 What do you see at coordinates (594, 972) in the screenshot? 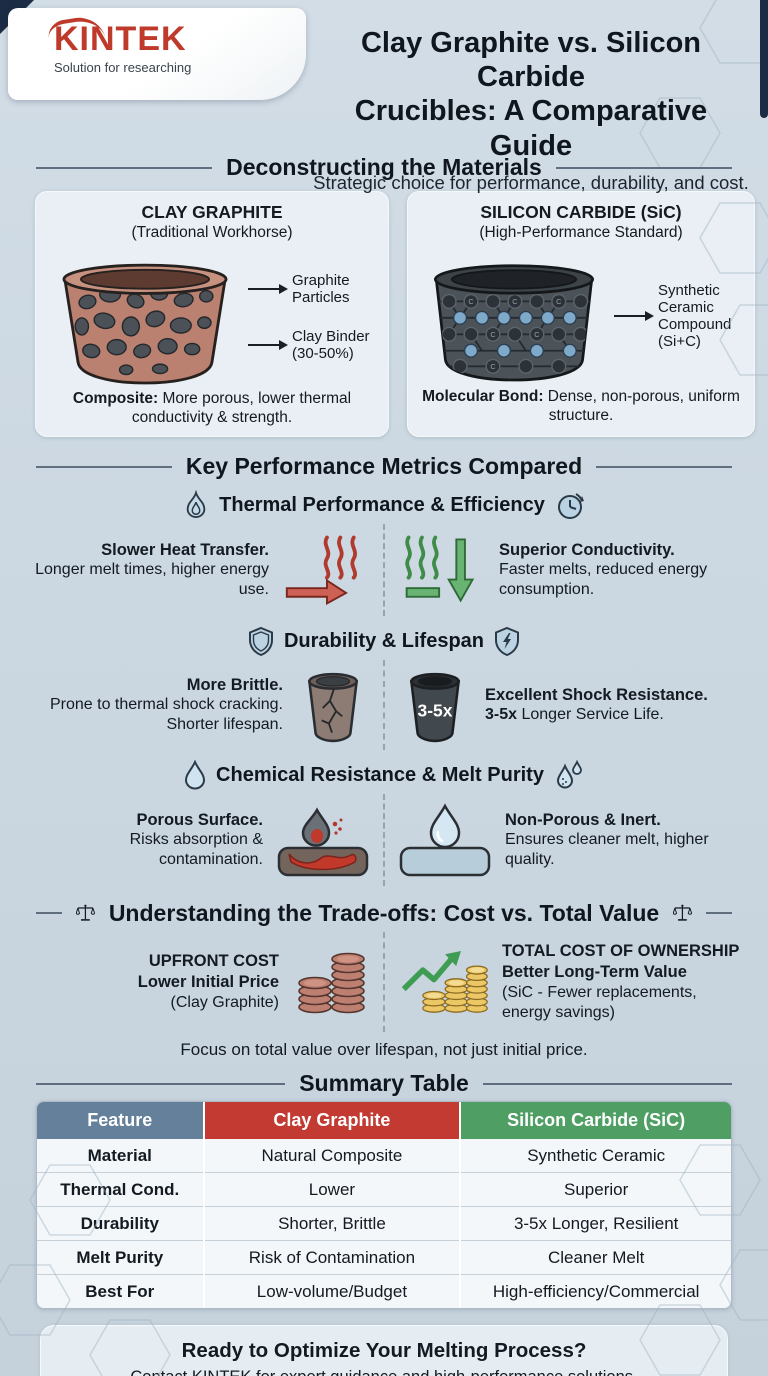
I see `cost-right-line2: Better Long-Term Value` at bounding box center [594, 972].